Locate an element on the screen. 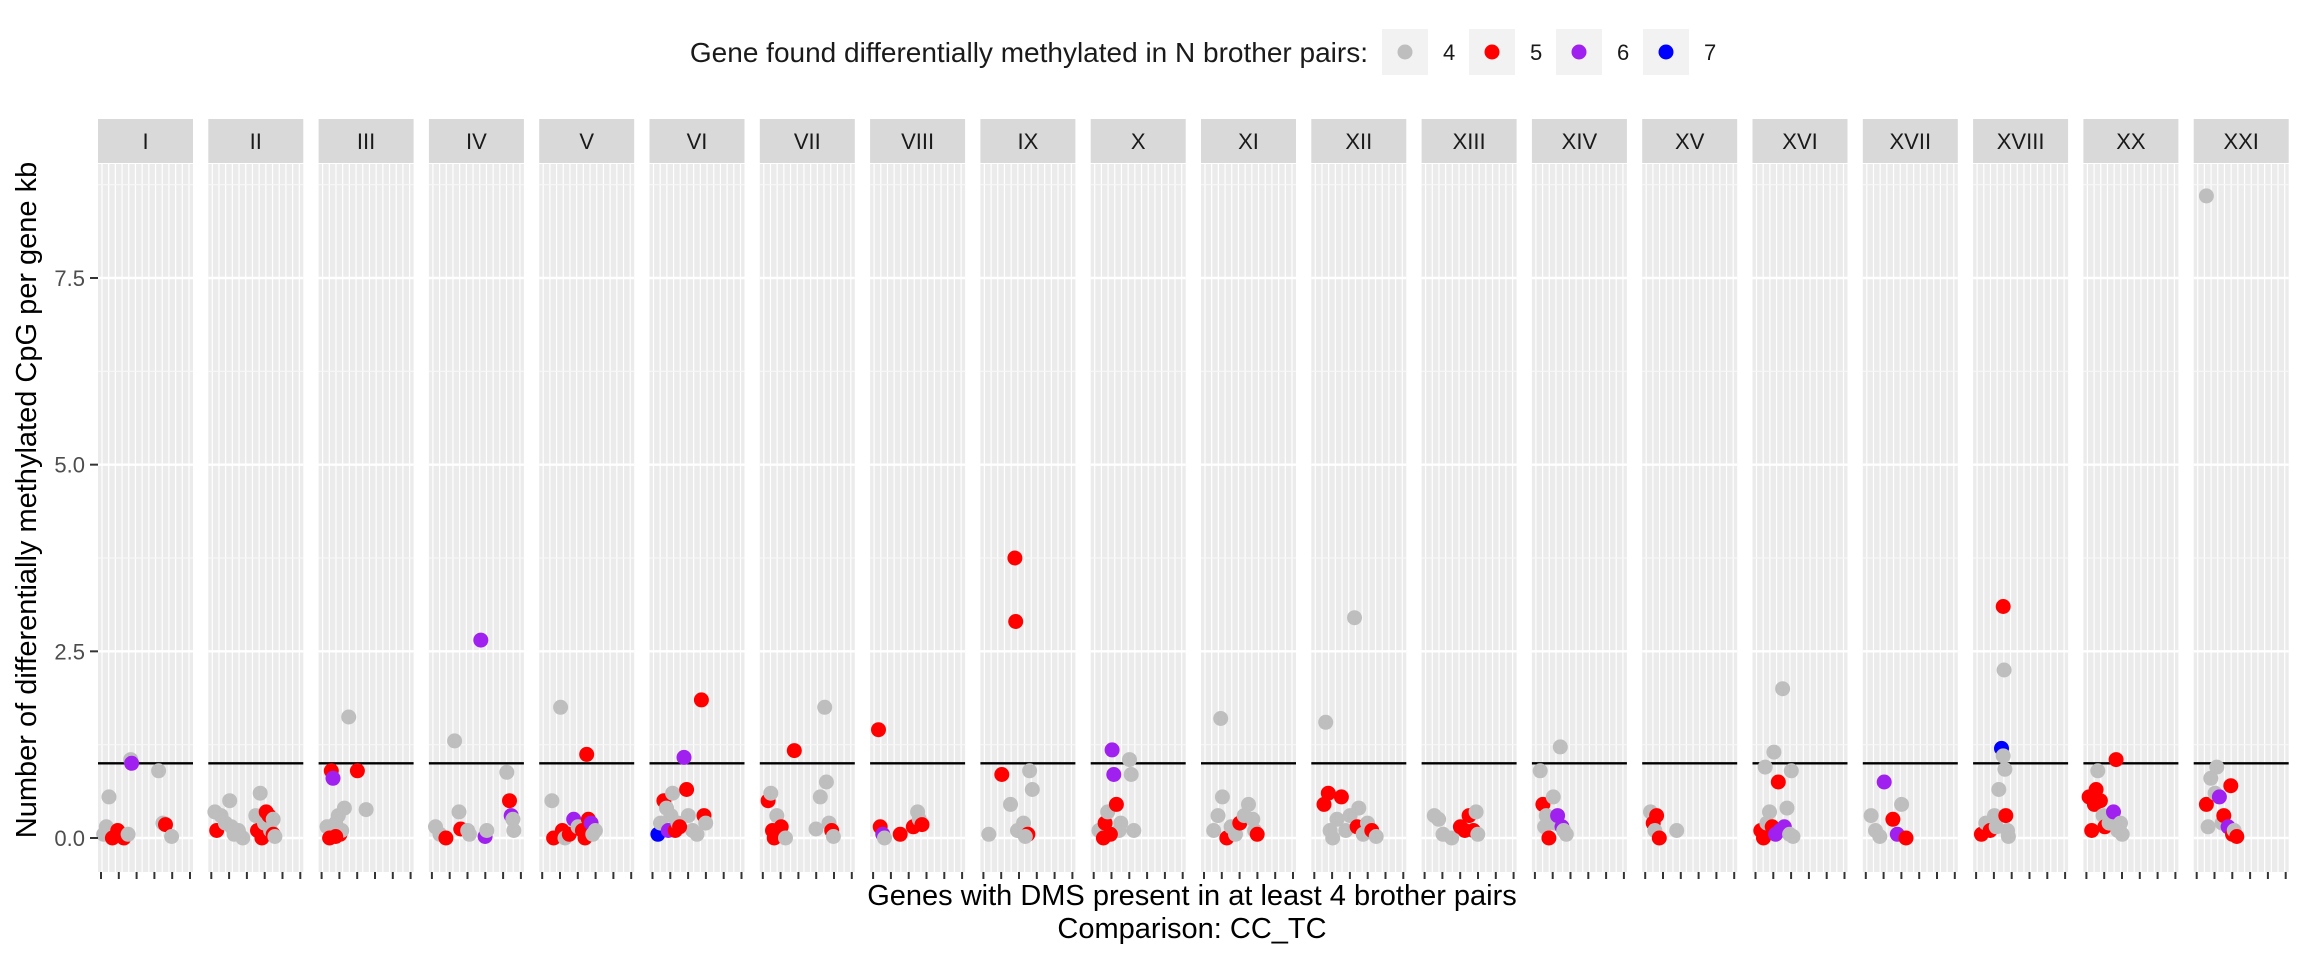 This screenshot has width=2304, height=960. facet-panel: X is located at coordinates (1138, 499).